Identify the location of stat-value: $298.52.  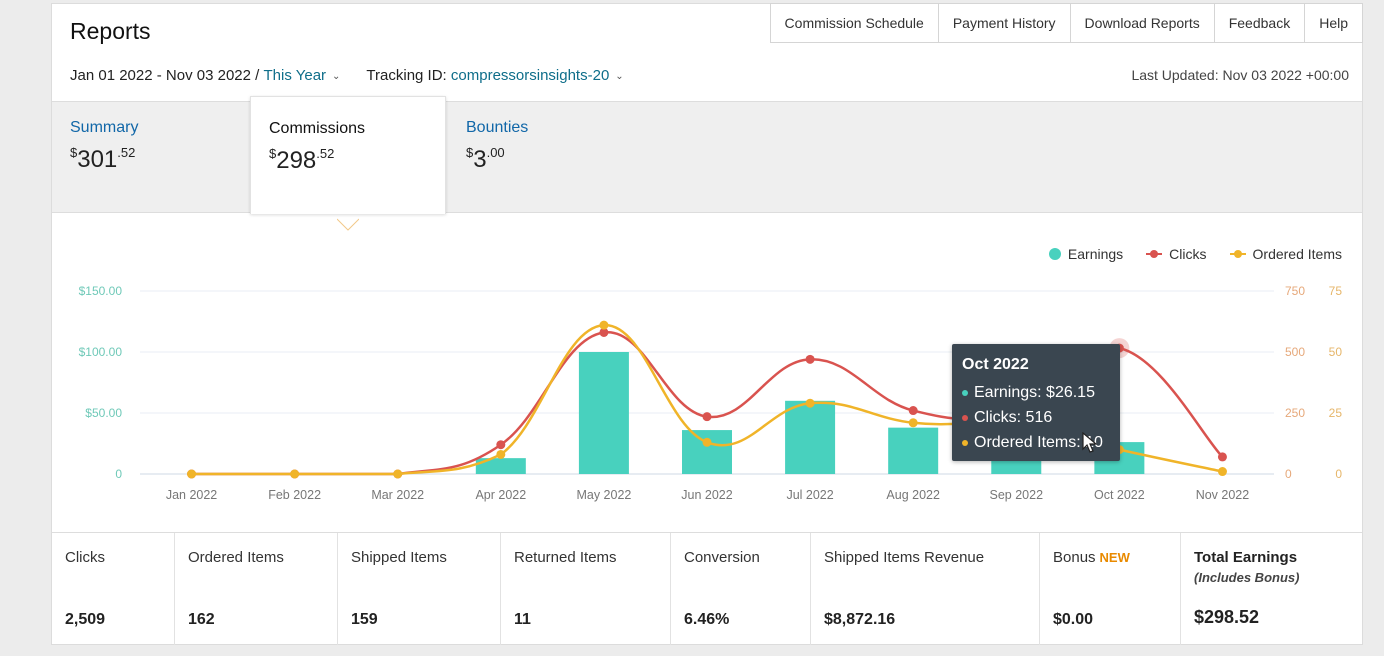
(1227, 617).